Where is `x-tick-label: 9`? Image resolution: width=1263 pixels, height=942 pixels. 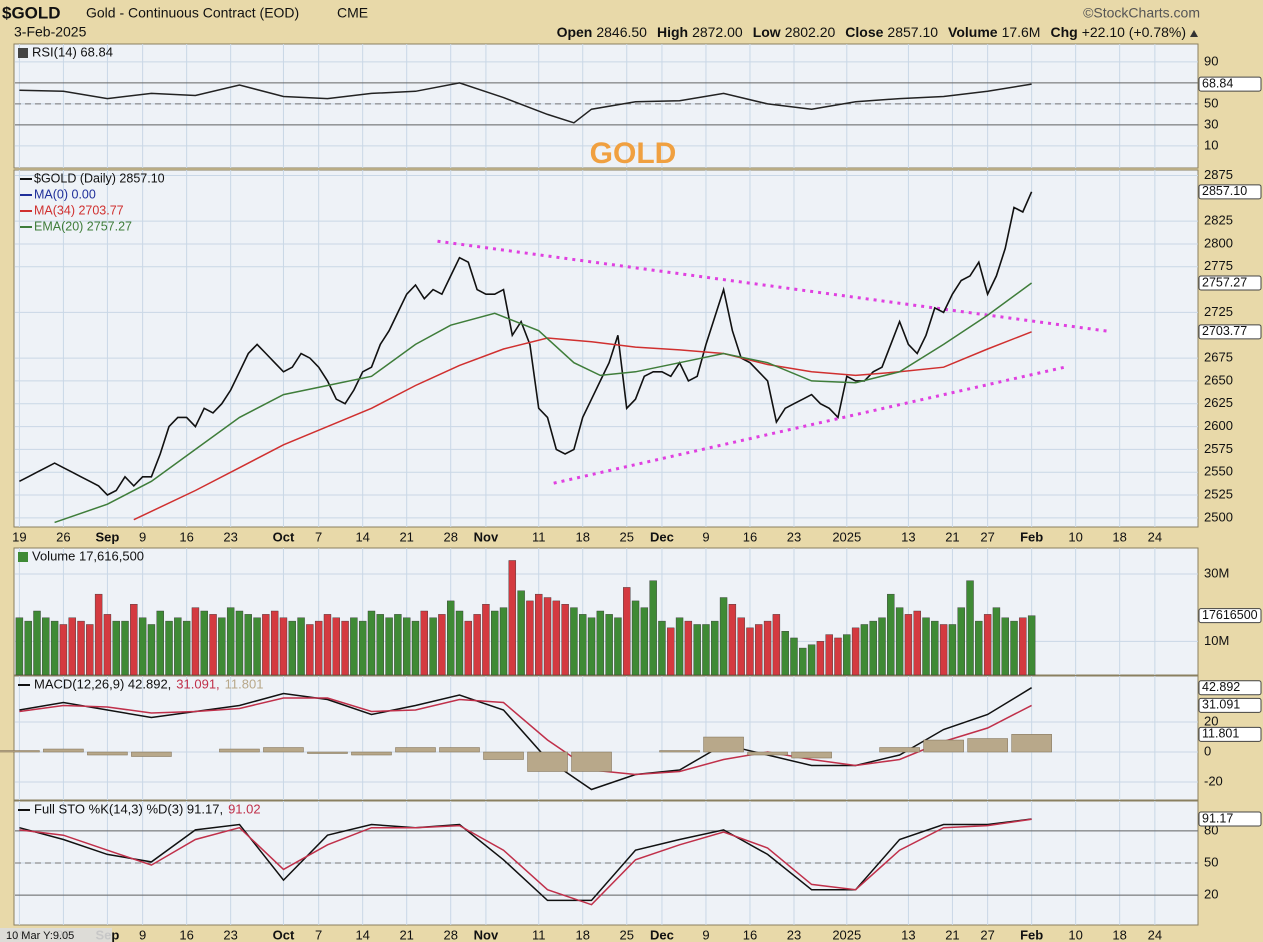
x-tick-label: 9 is located at coordinates (142, 536).